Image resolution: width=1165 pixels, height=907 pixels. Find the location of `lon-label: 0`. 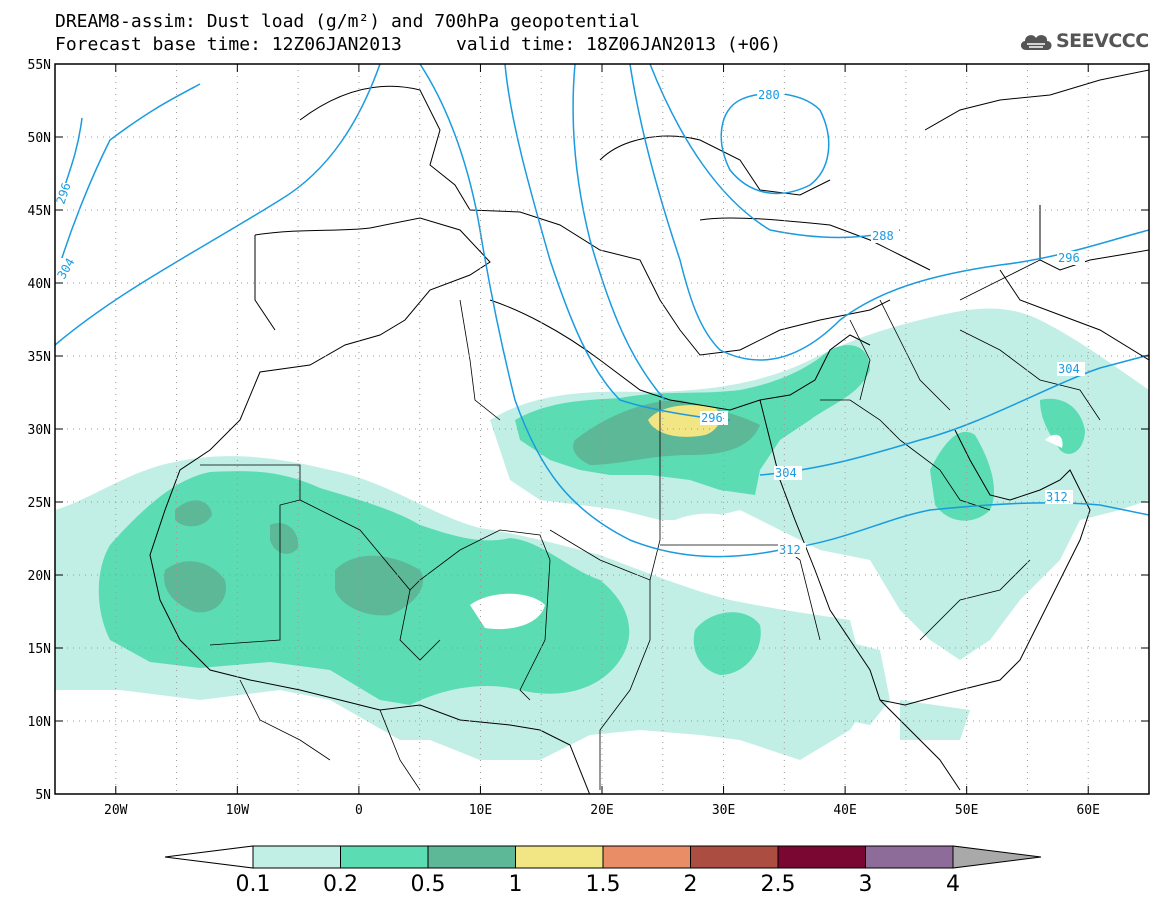

lon-label: 0 is located at coordinates (359, 810).